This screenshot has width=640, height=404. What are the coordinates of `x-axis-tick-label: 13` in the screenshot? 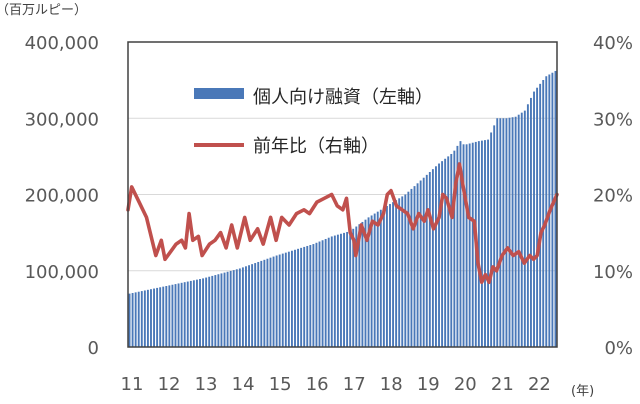 It's located at (206, 384).